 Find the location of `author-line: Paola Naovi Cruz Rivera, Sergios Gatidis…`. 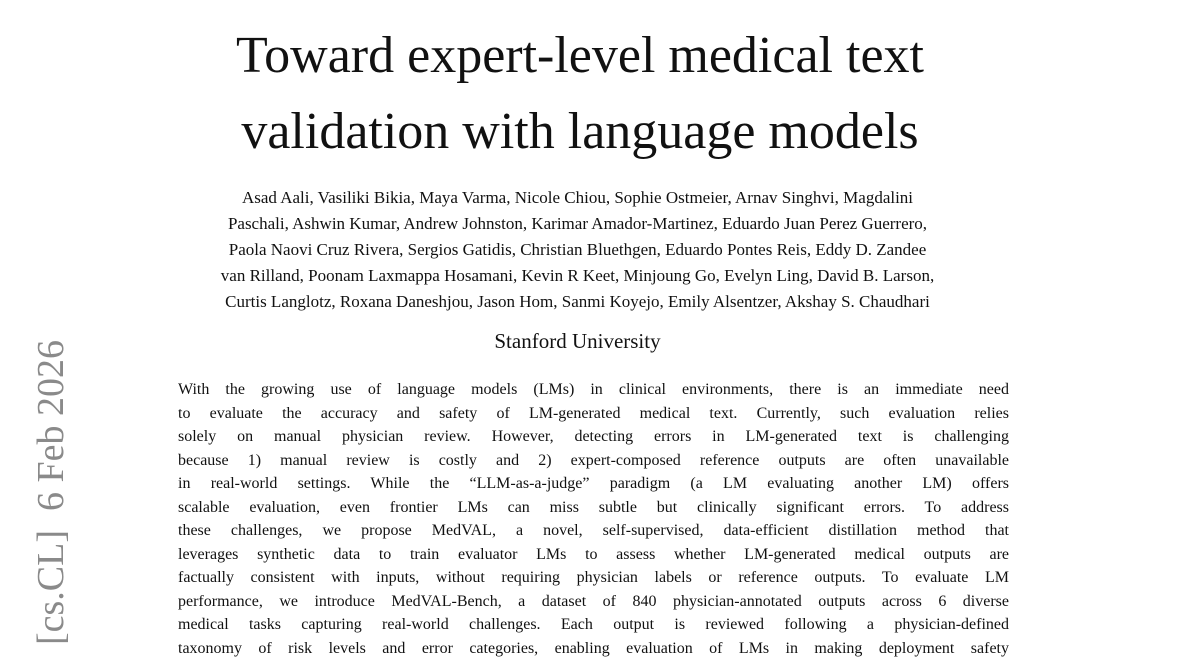

author-line: Paola Naovi Cruz Rivera, Sergios Gatidis… is located at coordinates (577, 250).